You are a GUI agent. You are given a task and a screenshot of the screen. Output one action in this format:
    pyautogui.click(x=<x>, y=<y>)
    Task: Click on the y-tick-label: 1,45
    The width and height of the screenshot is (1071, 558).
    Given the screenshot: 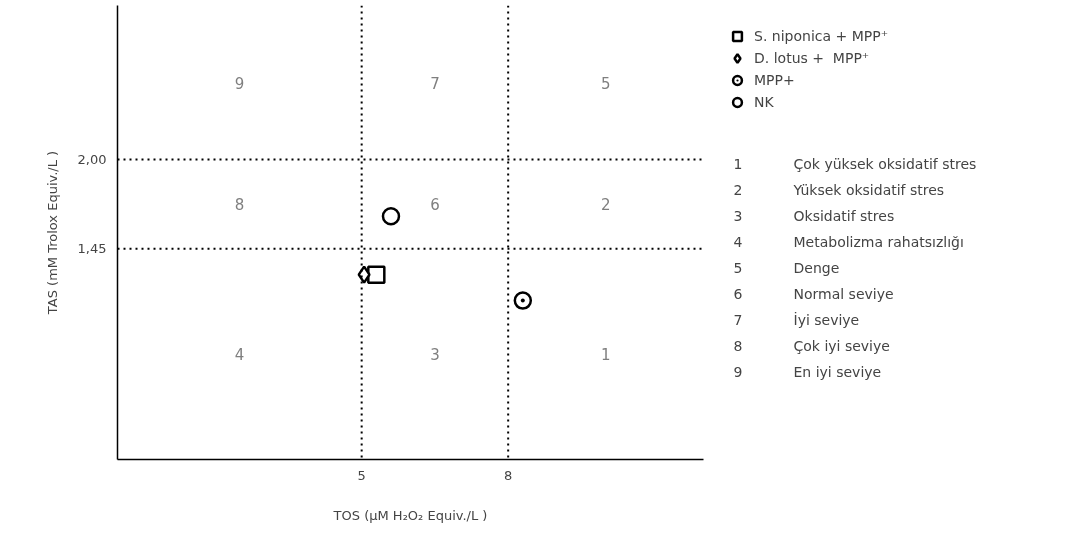 What is the action you would take?
    pyautogui.click(x=92, y=249)
    